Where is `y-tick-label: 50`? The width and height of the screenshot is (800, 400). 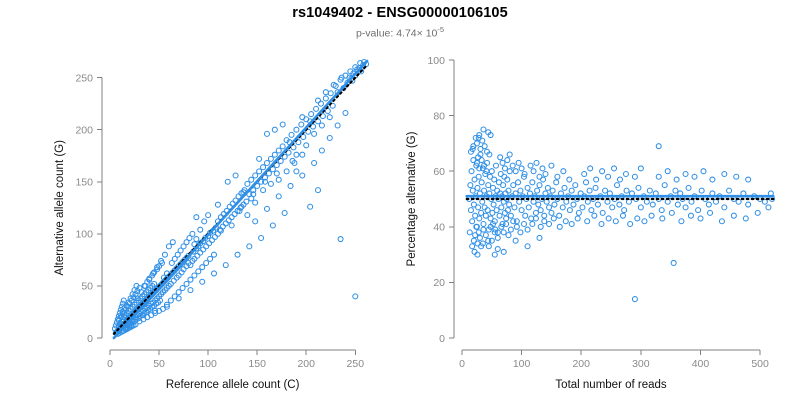 y-tick-label: 50 is located at coordinates (87, 287).